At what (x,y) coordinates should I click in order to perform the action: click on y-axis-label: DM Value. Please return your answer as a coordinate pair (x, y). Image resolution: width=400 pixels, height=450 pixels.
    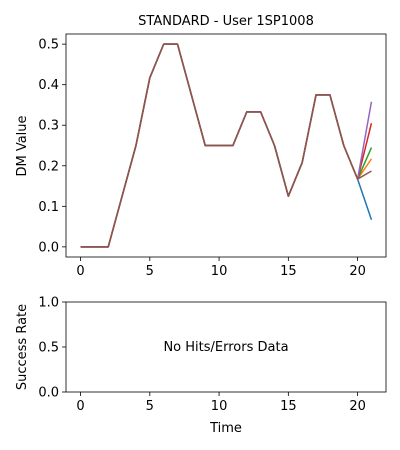
    Looking at the image, I should click on (22, 145).